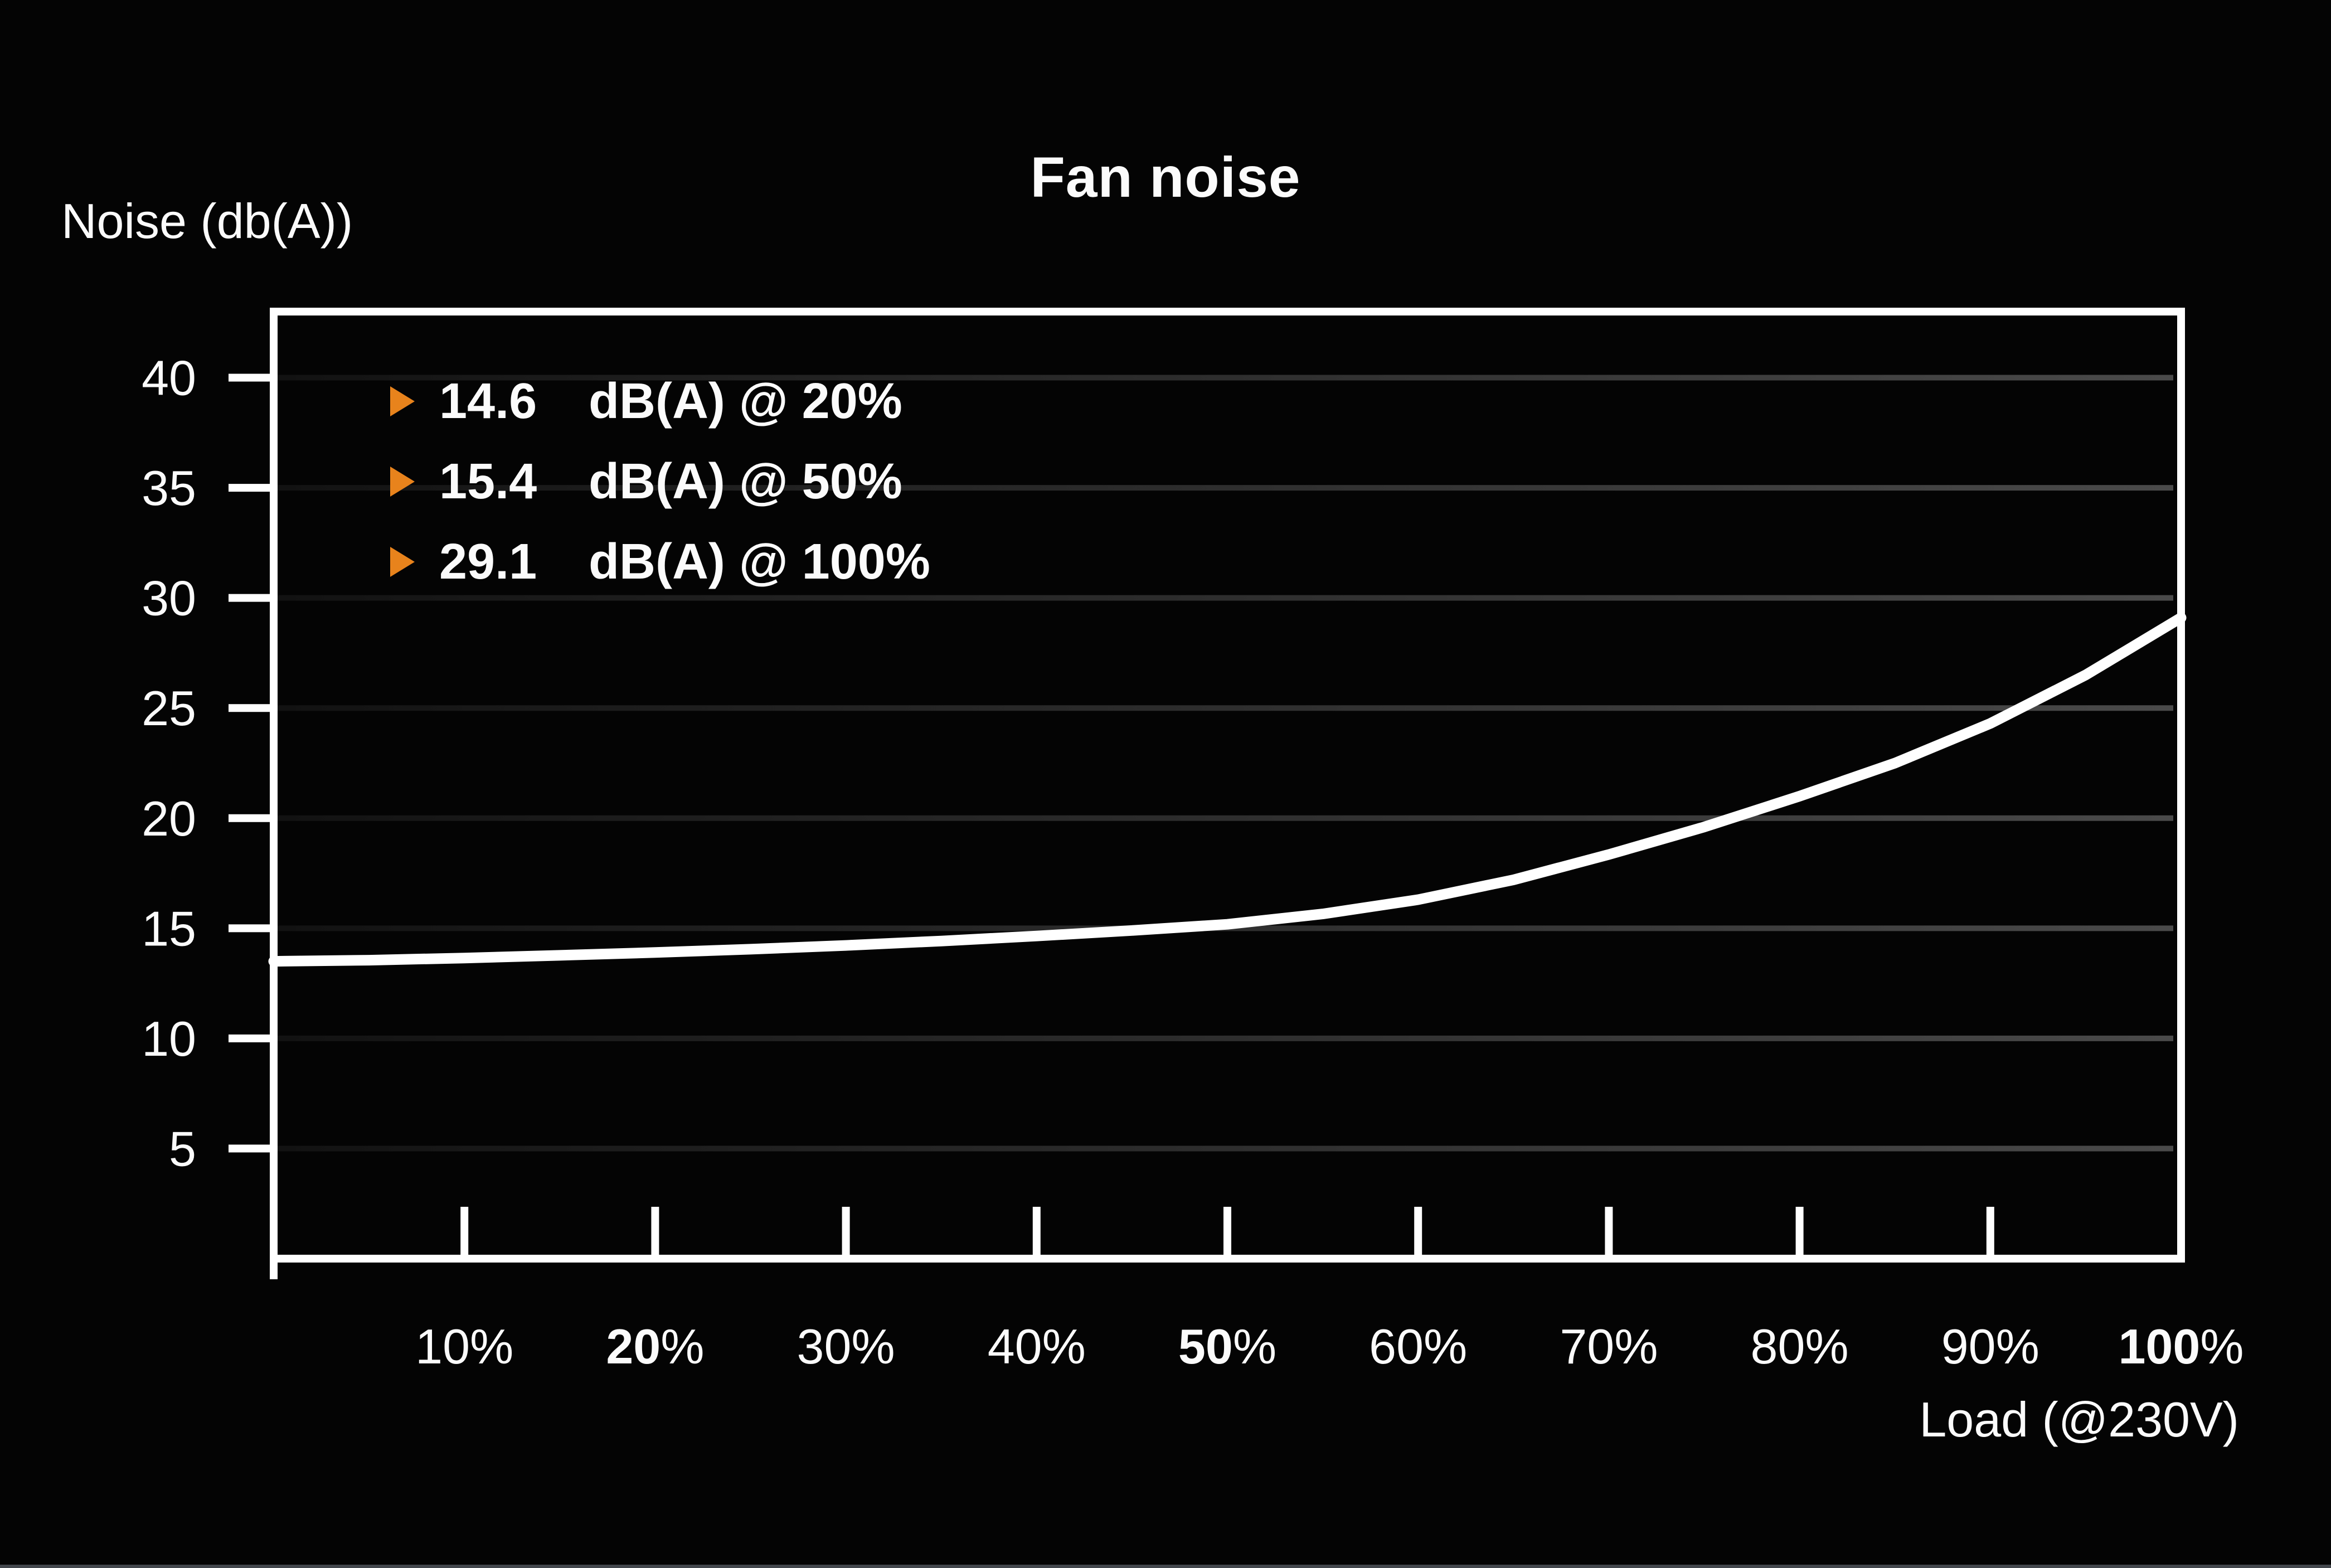 This screenshot has height=1568, width=2331. What do you see at coordinates (745, 401) in the screenshot?
I see `legend-label: dB(A) @ 20%` at bounding box center [745, 401].